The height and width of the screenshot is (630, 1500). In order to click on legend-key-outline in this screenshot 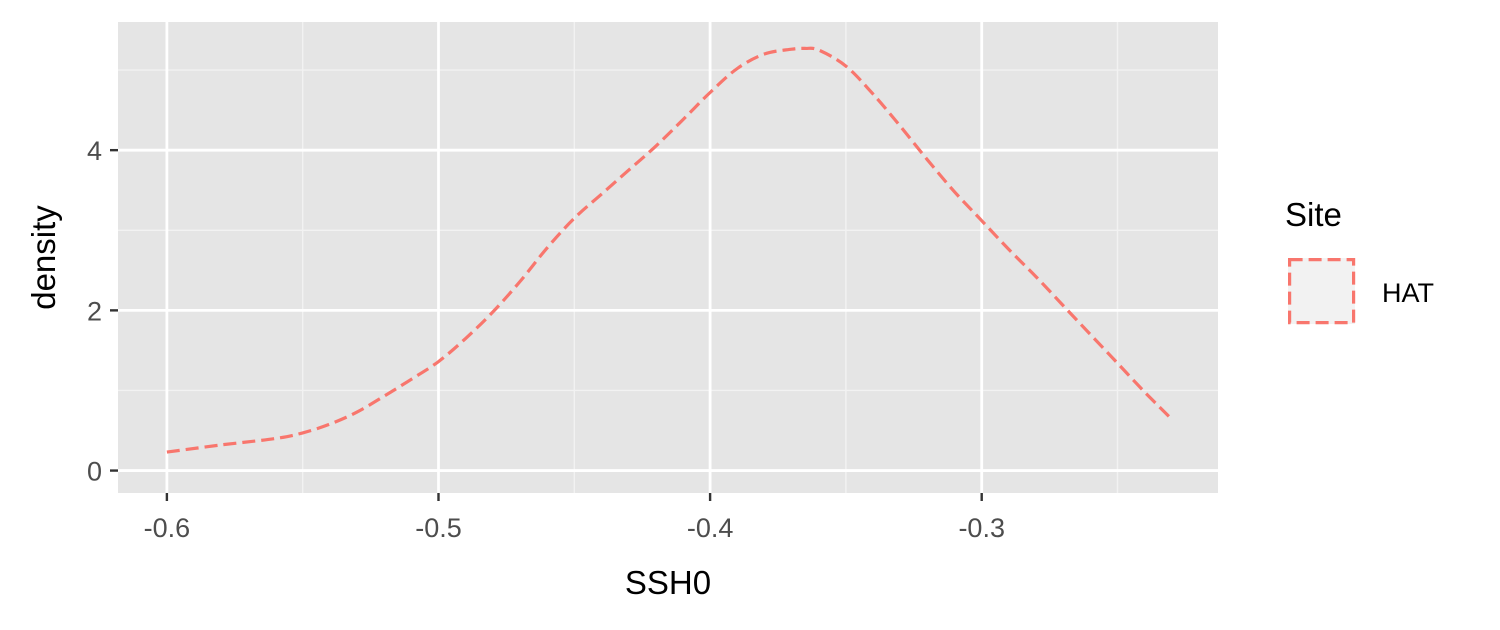, I will do `click(1321, 291)`.